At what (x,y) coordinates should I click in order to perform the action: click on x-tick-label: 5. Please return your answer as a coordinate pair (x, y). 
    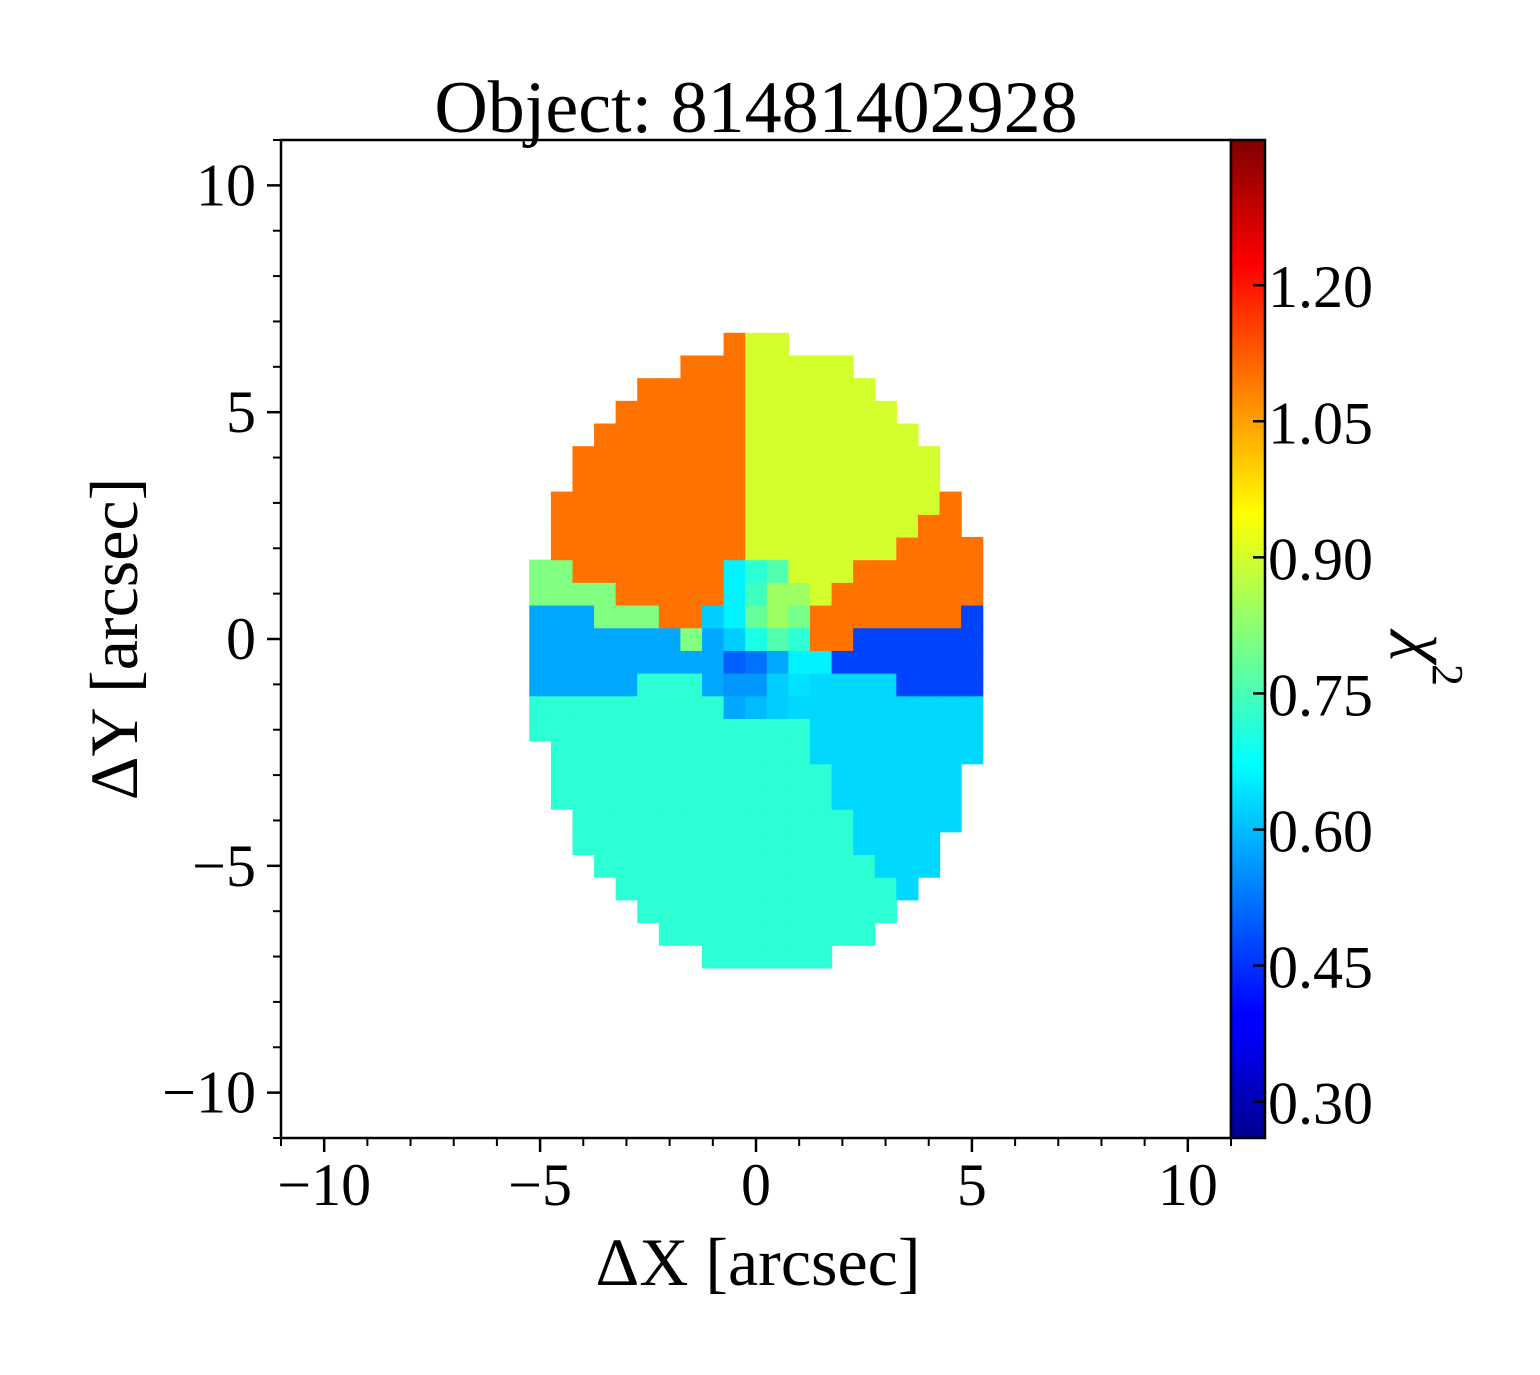
    Looking at the image, I should click on (972, 1185).